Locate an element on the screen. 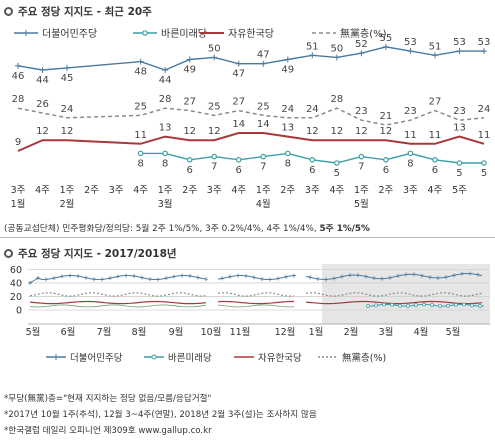  x-tick-label: 8월 is located at coordinates (139, 332).